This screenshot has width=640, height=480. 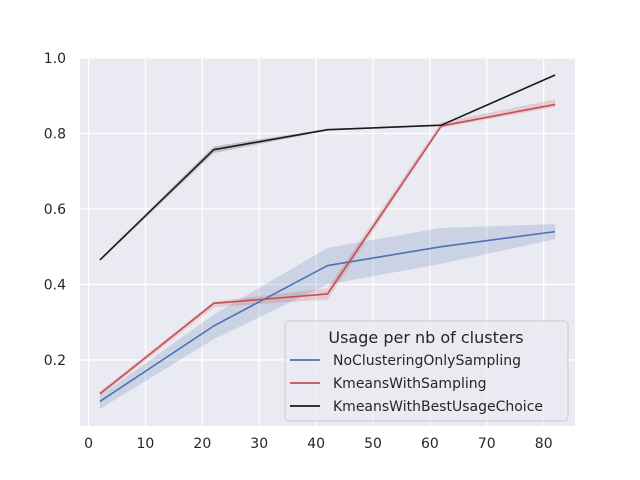 What do you see at coordinates (55, 59) in the screenshot?
I see `y-tick-label: 1.0` at bounding box center [55, 59].